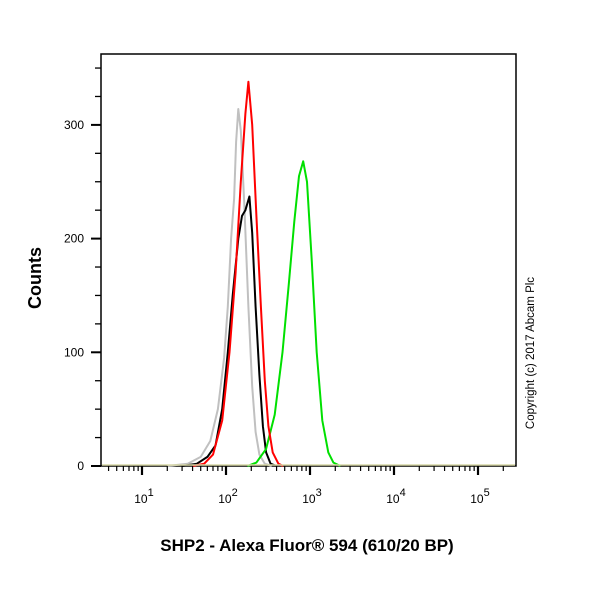 Image resolution: width=600 pixels, height=600 pixels. I want to click on histogram-series-gray, so click(220, 287).